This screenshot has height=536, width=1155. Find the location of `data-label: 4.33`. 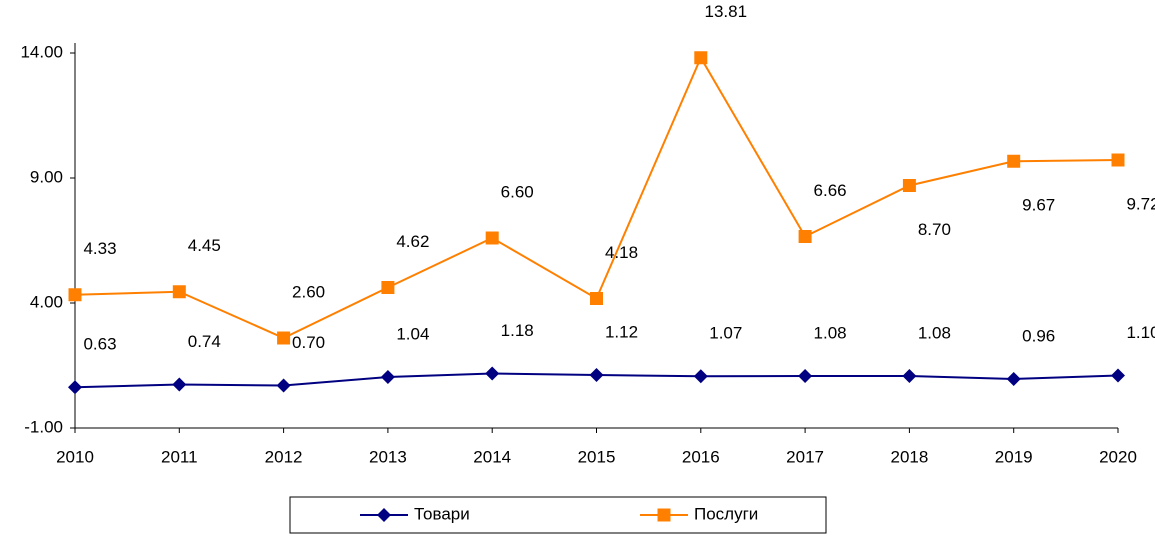

data-label: 4.33 is located at coordinates (99, 248).